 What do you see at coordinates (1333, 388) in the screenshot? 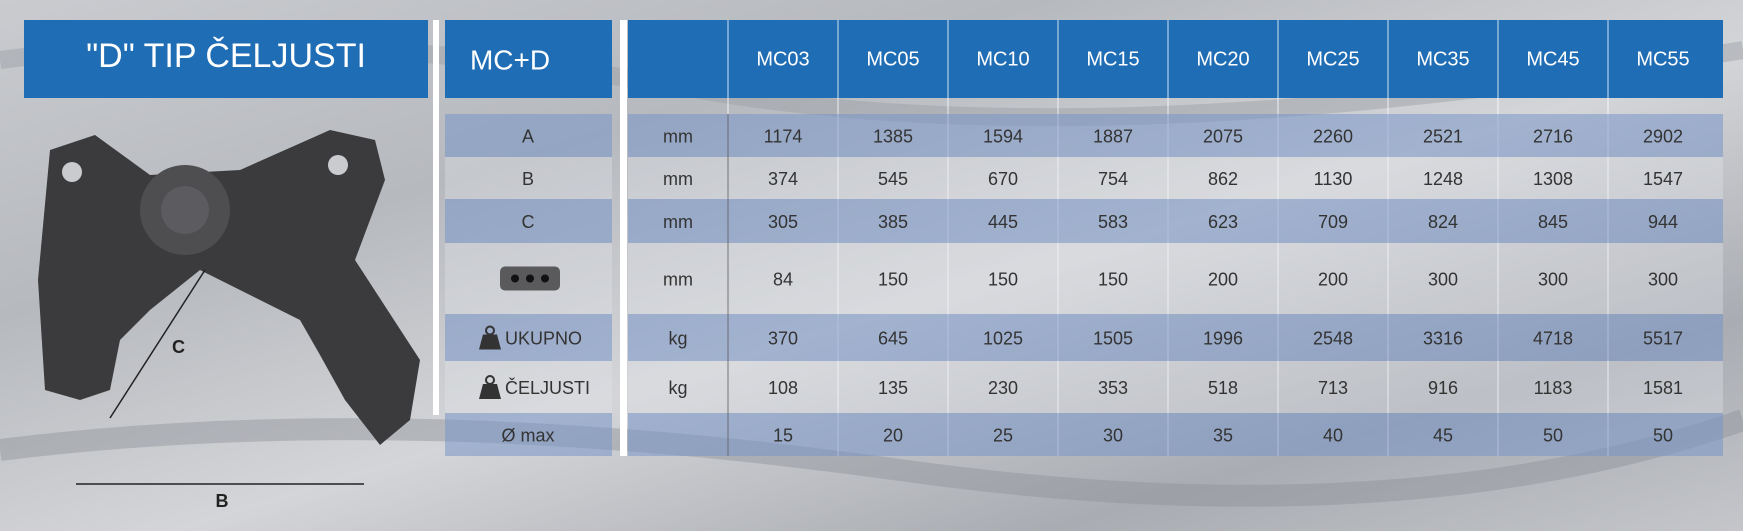
I see `cell-value: 713` at bounding box center [1333, 388].